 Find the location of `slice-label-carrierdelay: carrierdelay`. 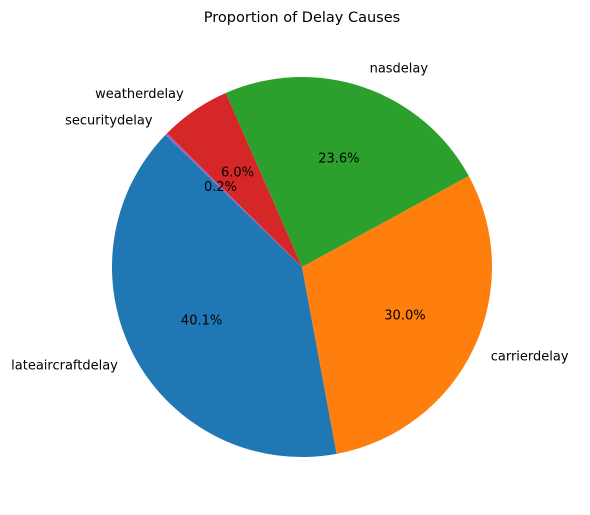

slice-label-carrierdelay: carrierdelay is located at coordinates (530, 356).